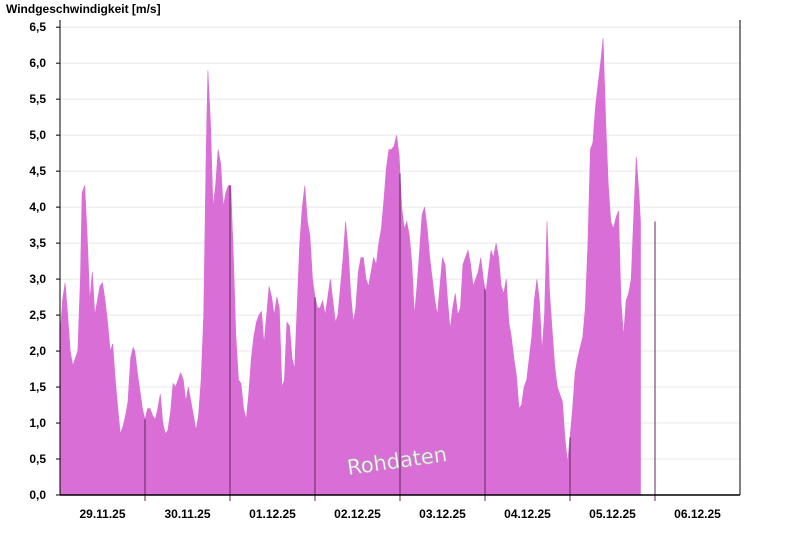  I want to click on y-tick-label: 1,5, so click(37, 387).